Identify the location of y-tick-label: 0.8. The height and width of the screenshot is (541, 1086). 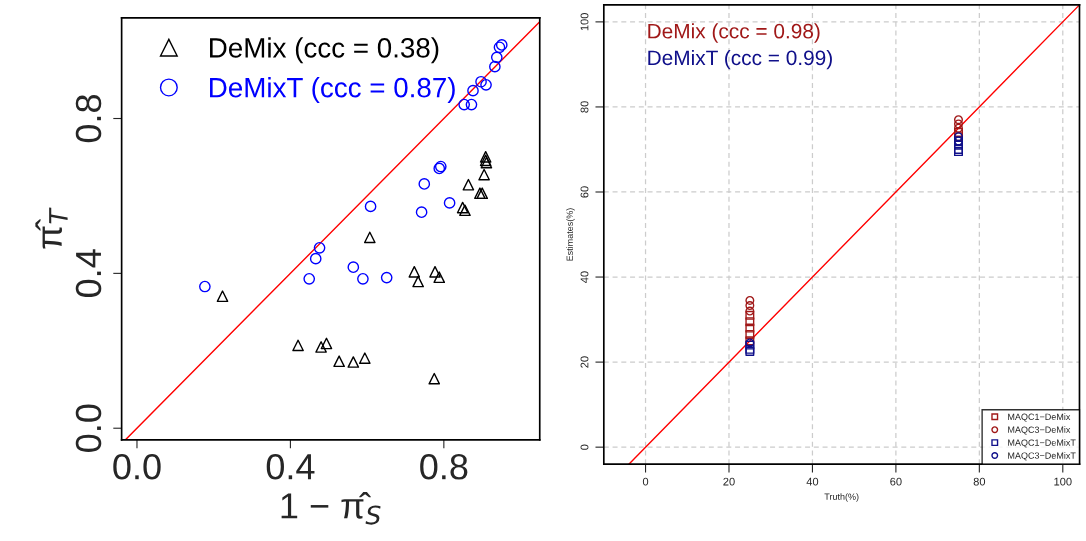
(88, 118).